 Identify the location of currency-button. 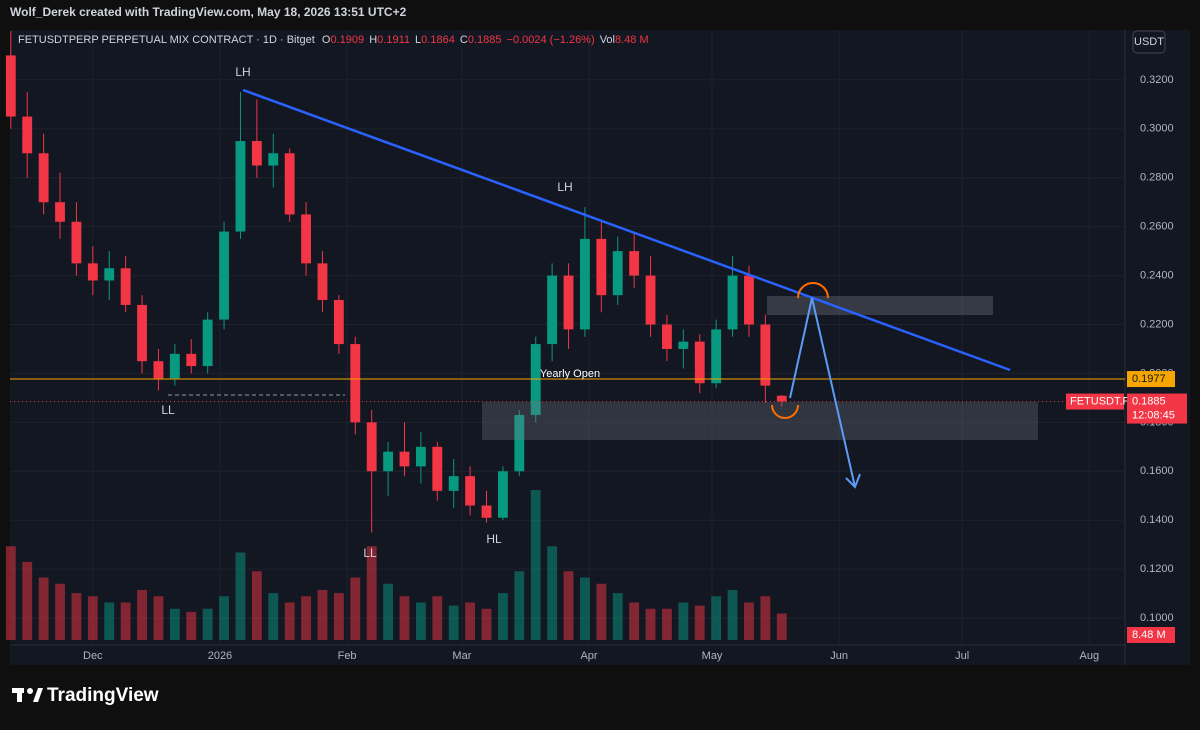
(1149, 42).